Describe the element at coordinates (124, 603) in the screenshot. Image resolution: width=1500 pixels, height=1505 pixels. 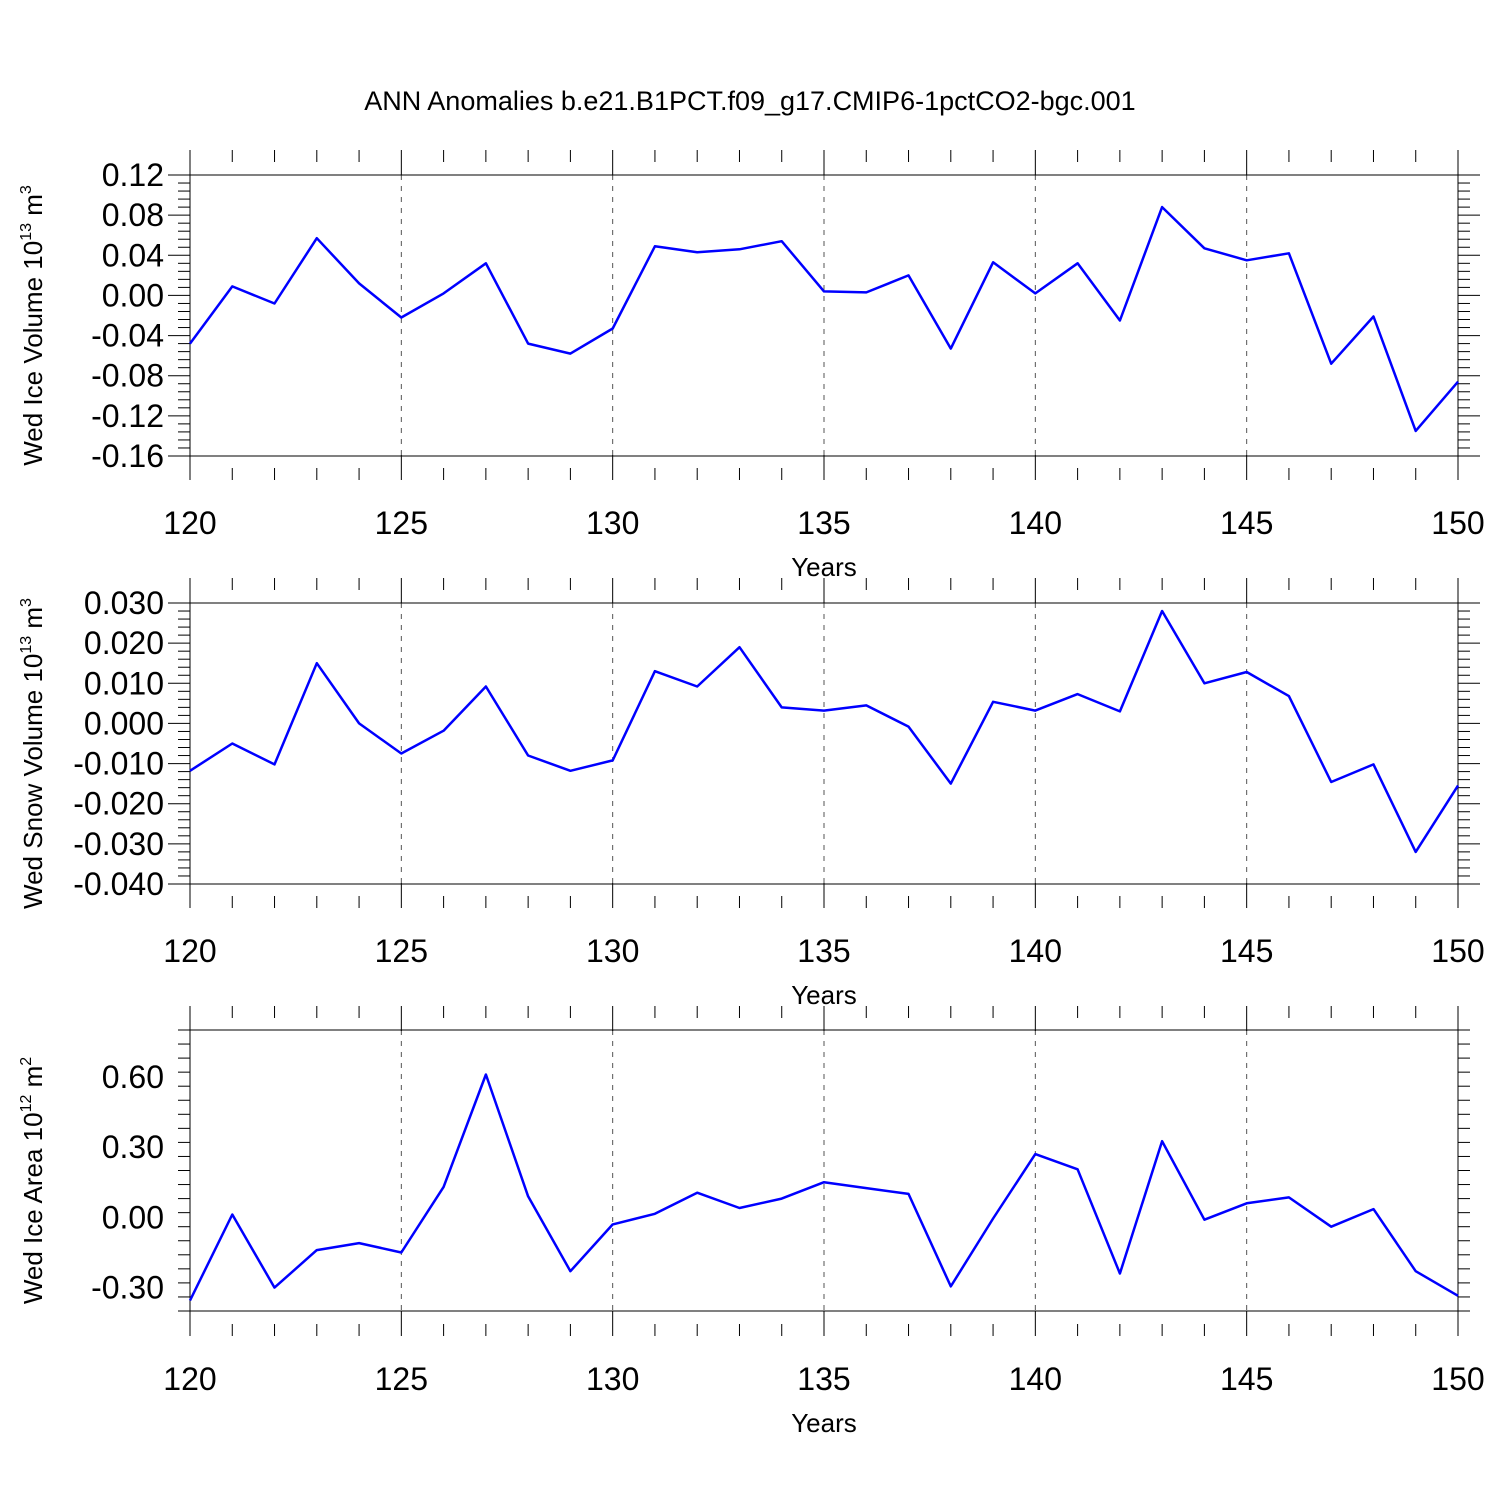
I see `y-tick-label: 0.030` at that location.